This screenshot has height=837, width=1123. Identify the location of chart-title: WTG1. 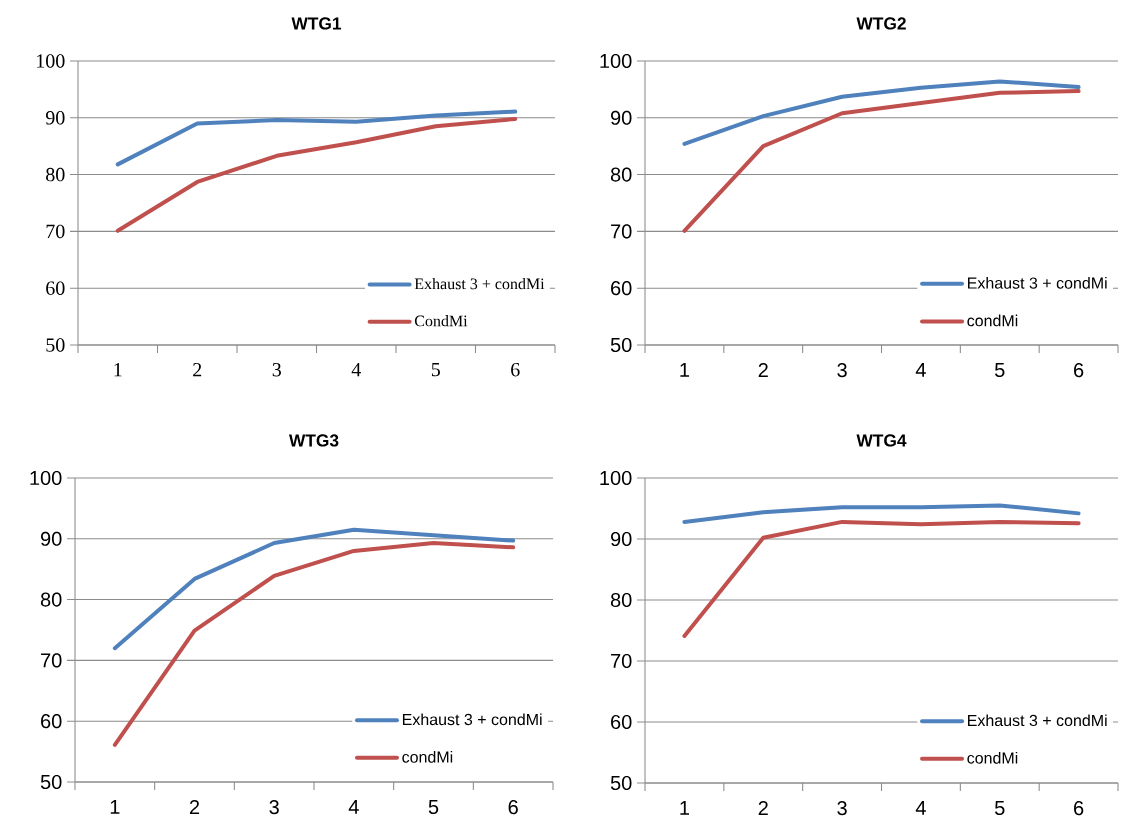
(316, 23).